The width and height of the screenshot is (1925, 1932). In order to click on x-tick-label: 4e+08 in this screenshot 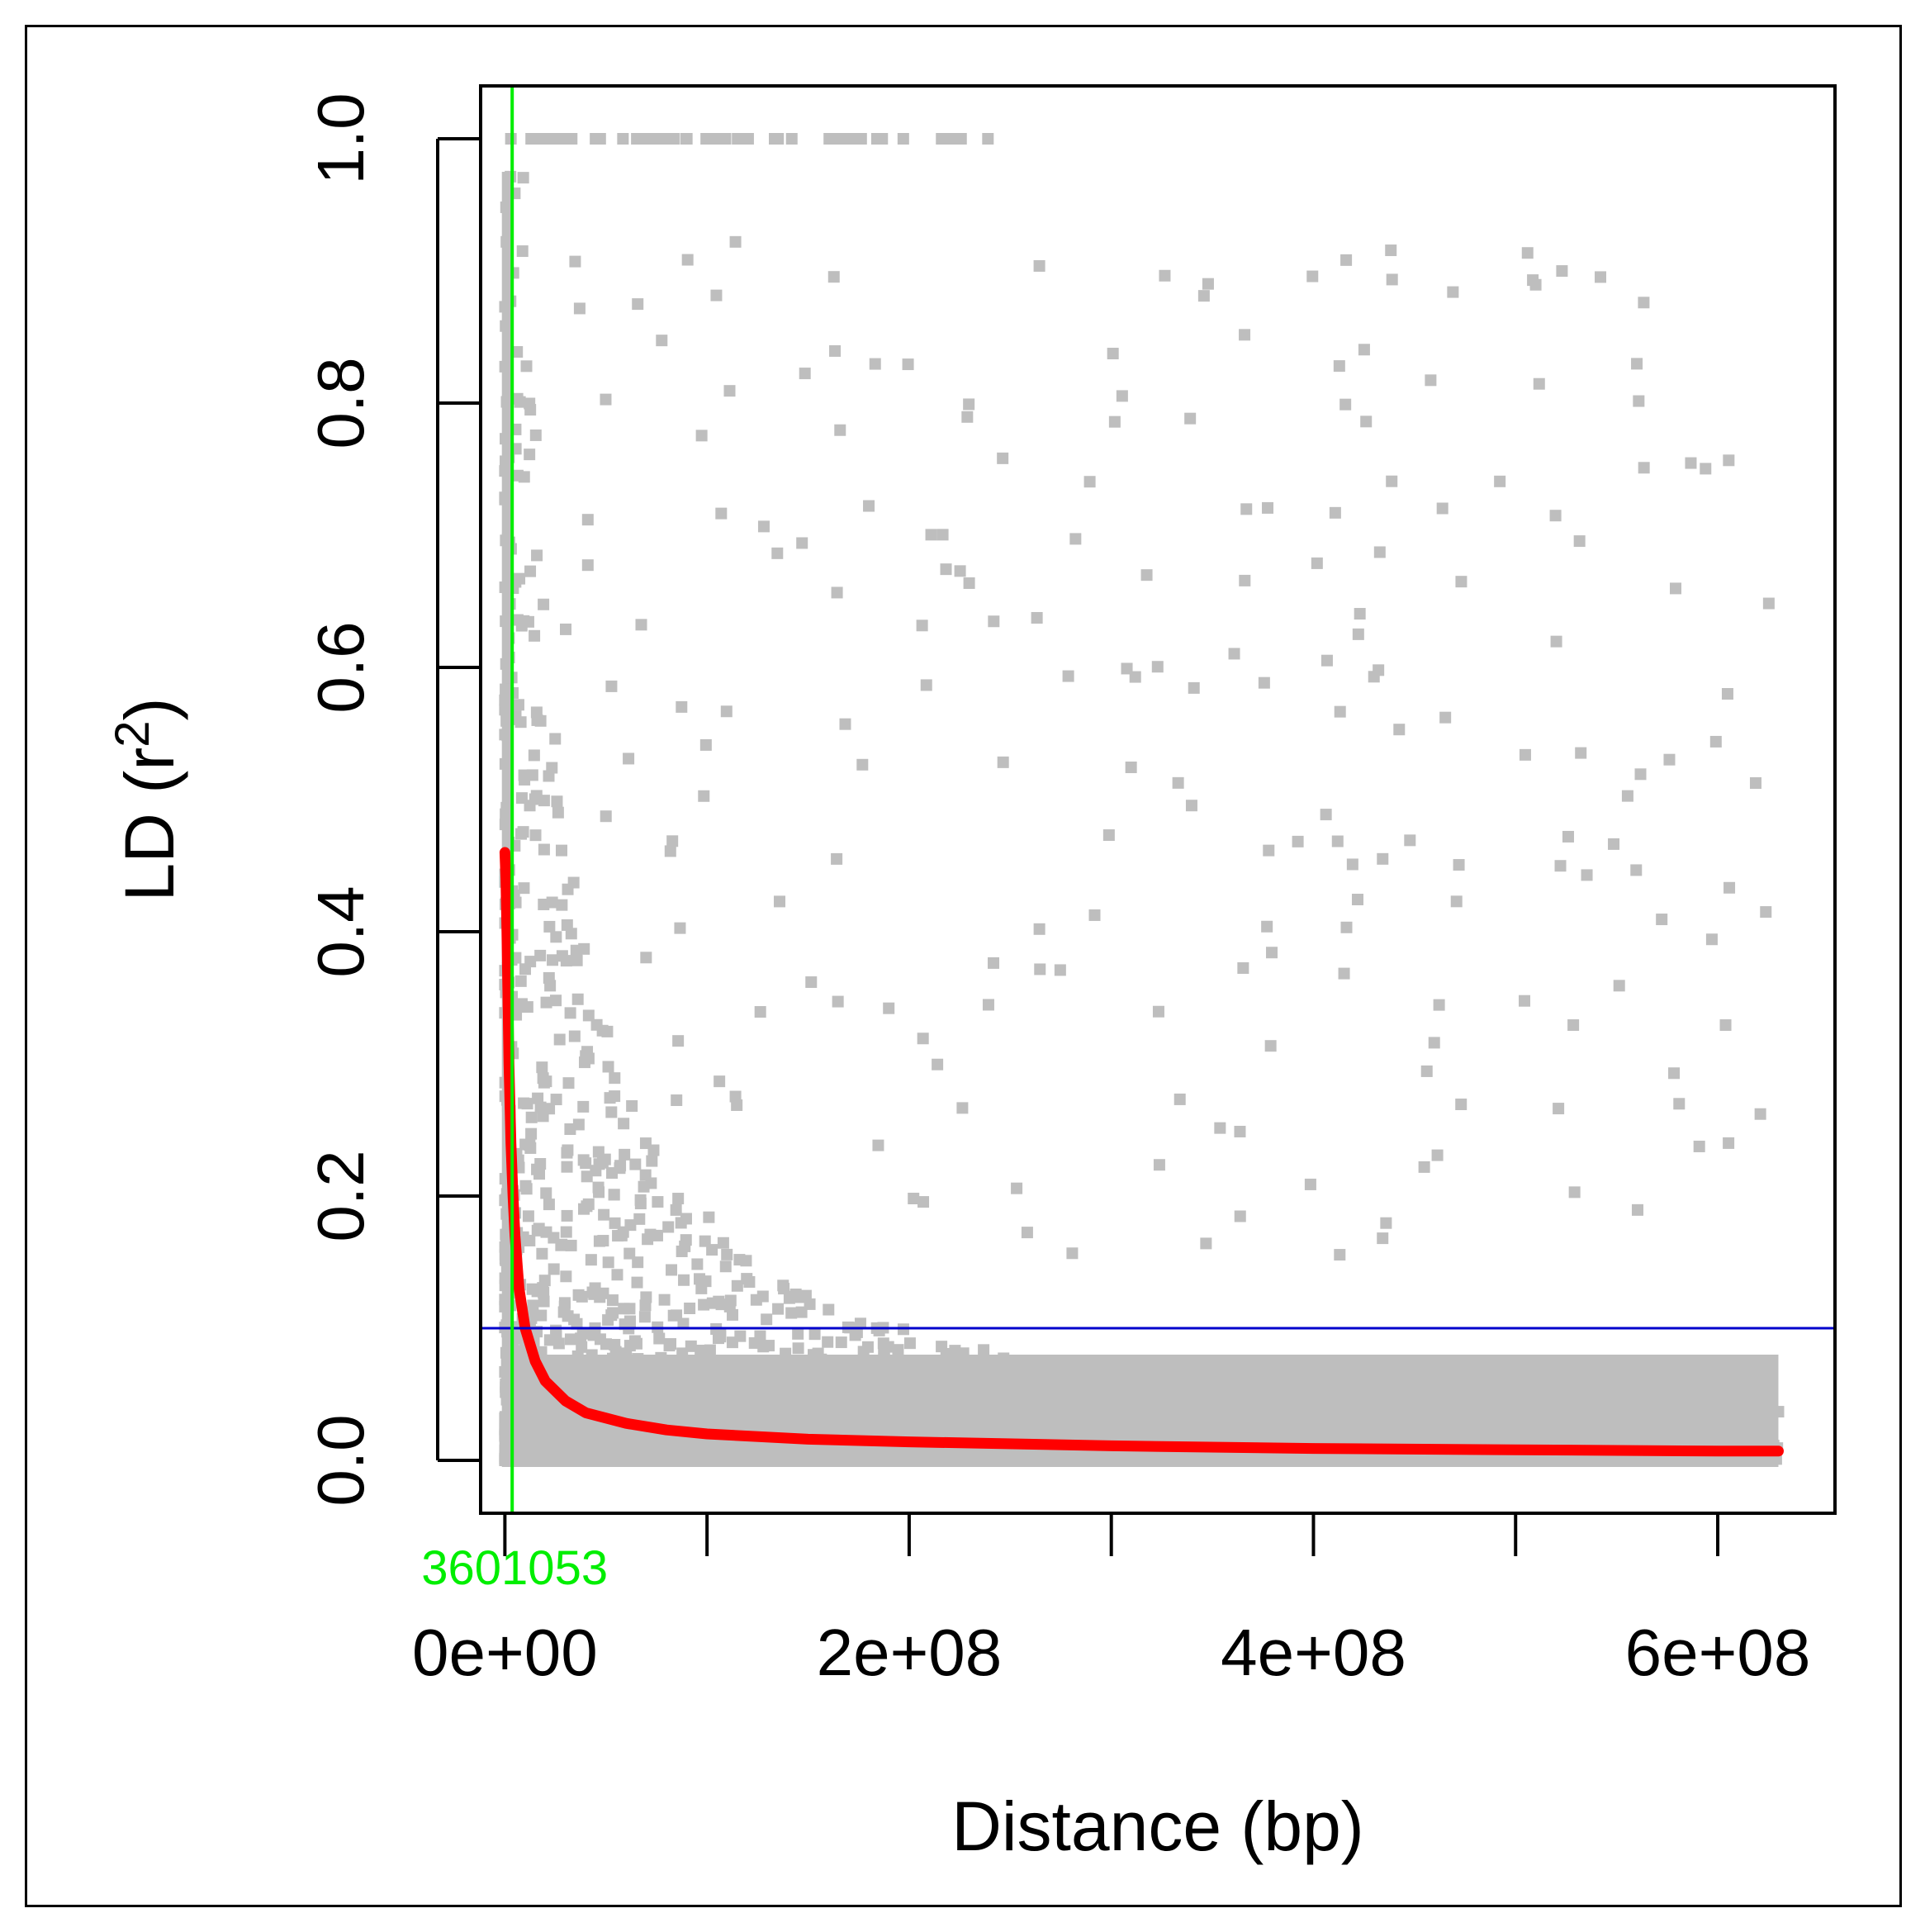, I will do `click(1313, 1653)`.